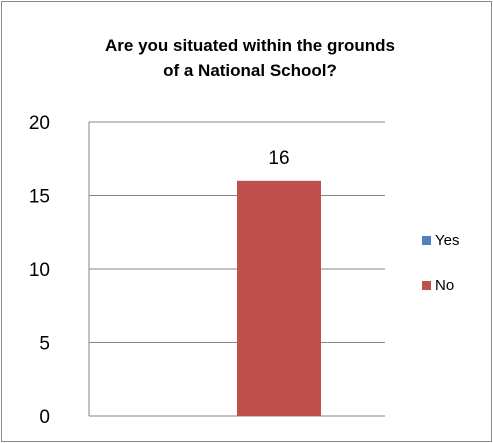  I want to click on legend-swatch-no, so click(426, 285).